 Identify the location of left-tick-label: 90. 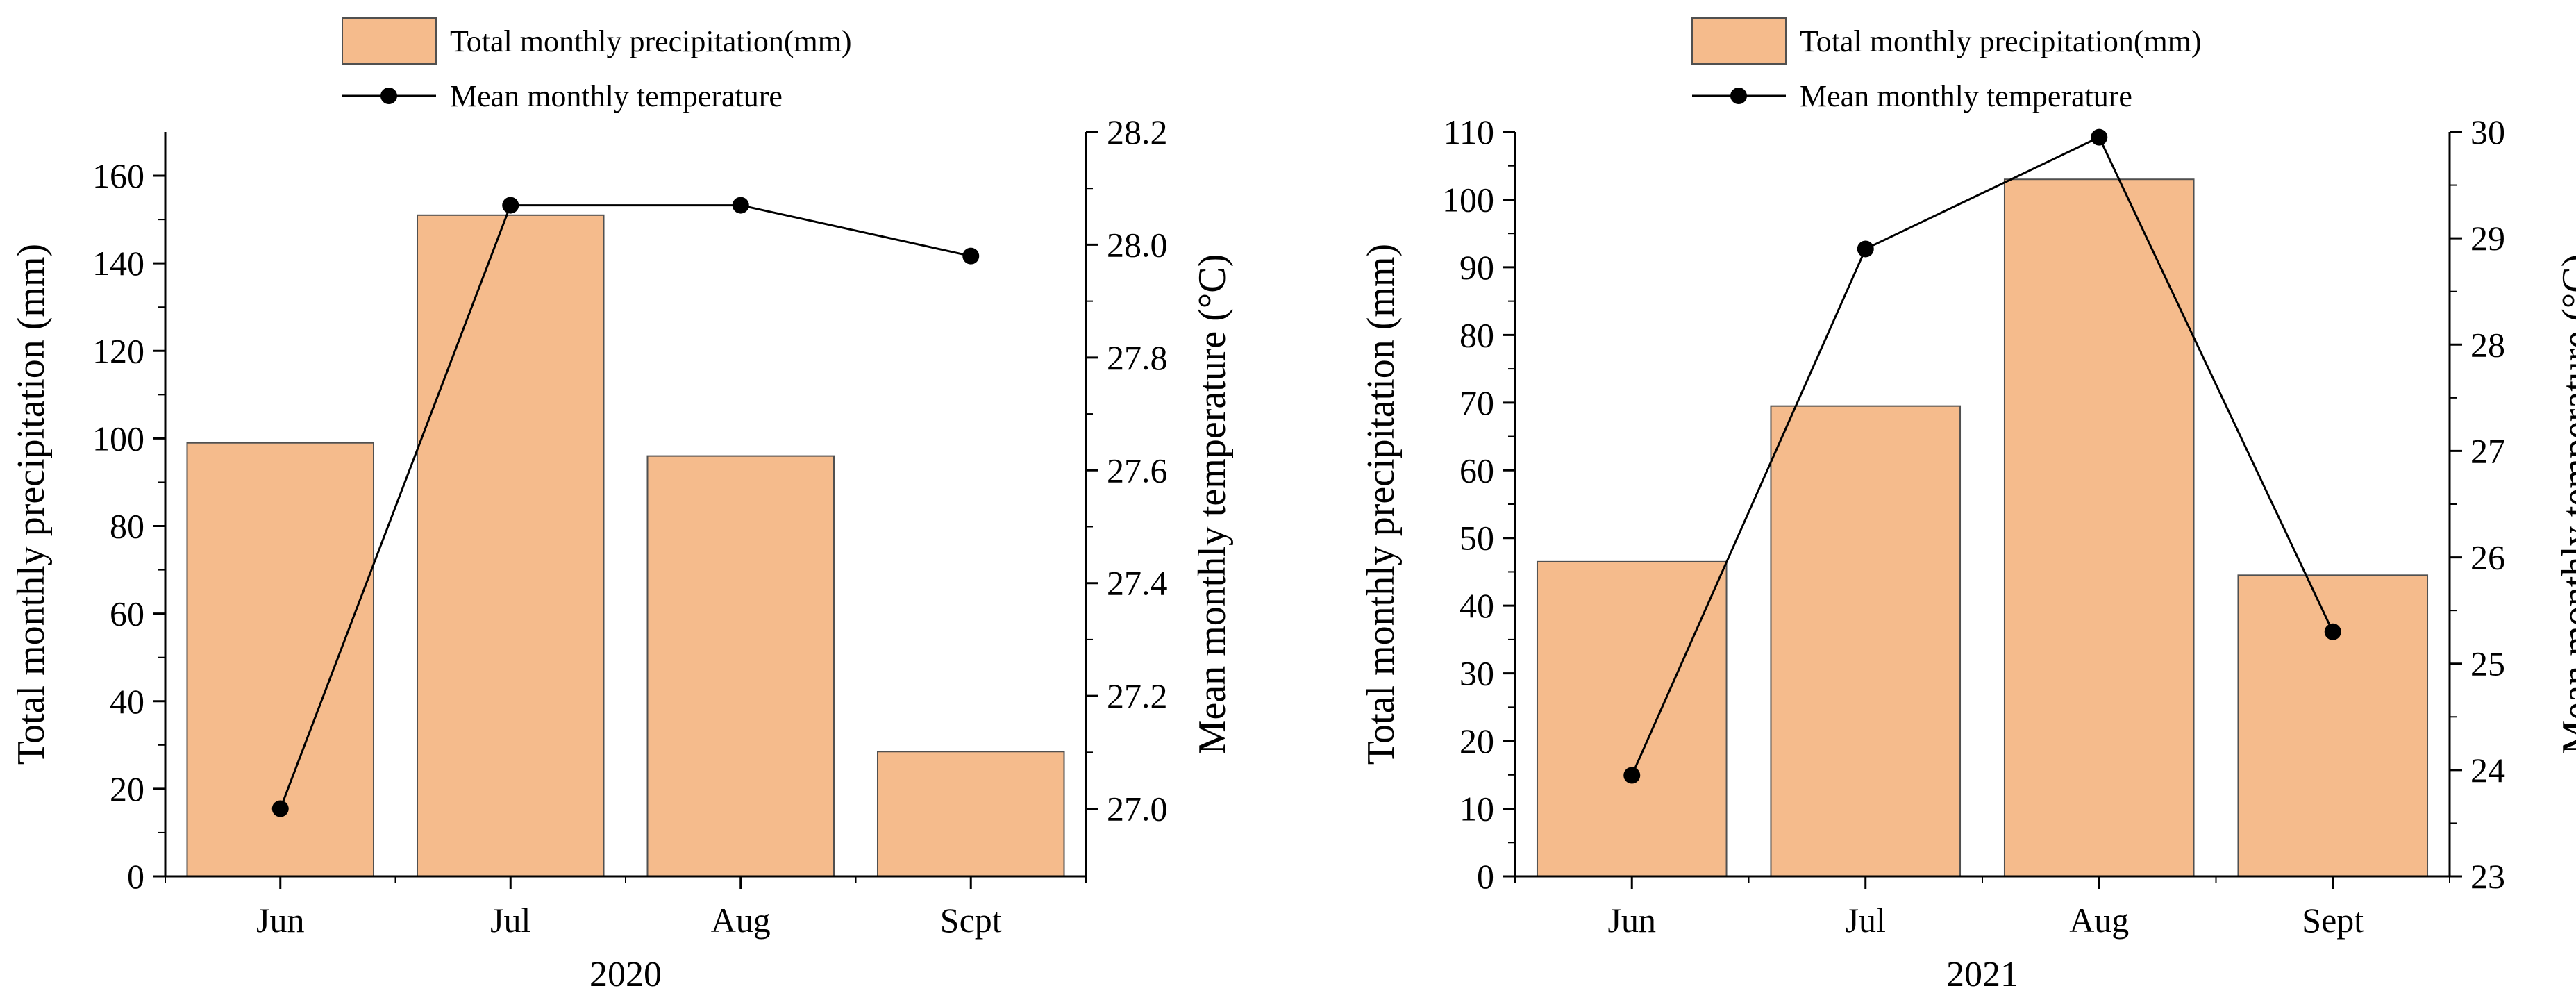
(1477, 267).